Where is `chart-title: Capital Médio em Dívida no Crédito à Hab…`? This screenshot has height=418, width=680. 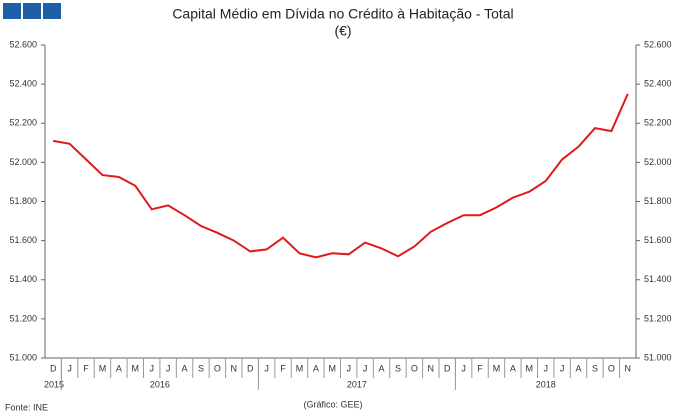
chart-title: Capital Médio em Dívida no Crédito à Hab… is located at coordinates (342, 14).